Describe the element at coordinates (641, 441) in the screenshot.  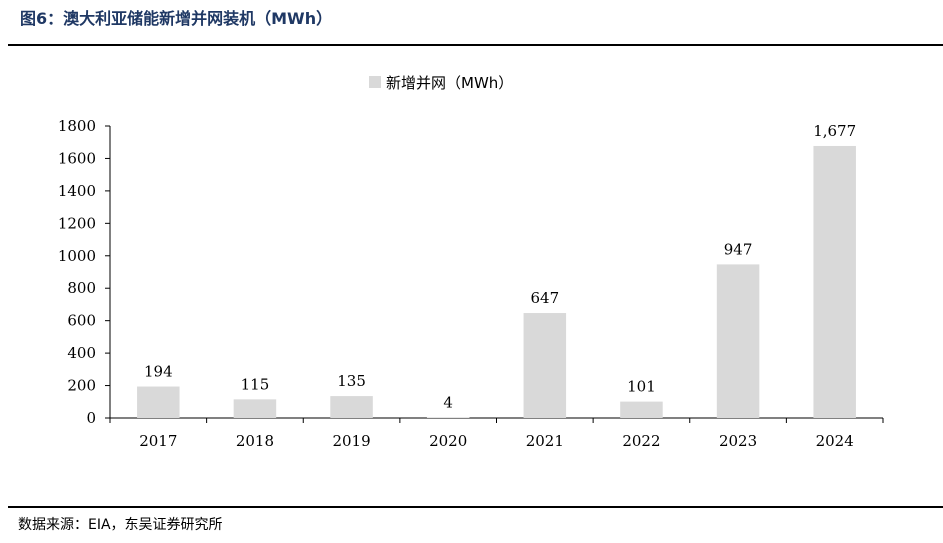
I see `x-tick-label: 2022` at that location.